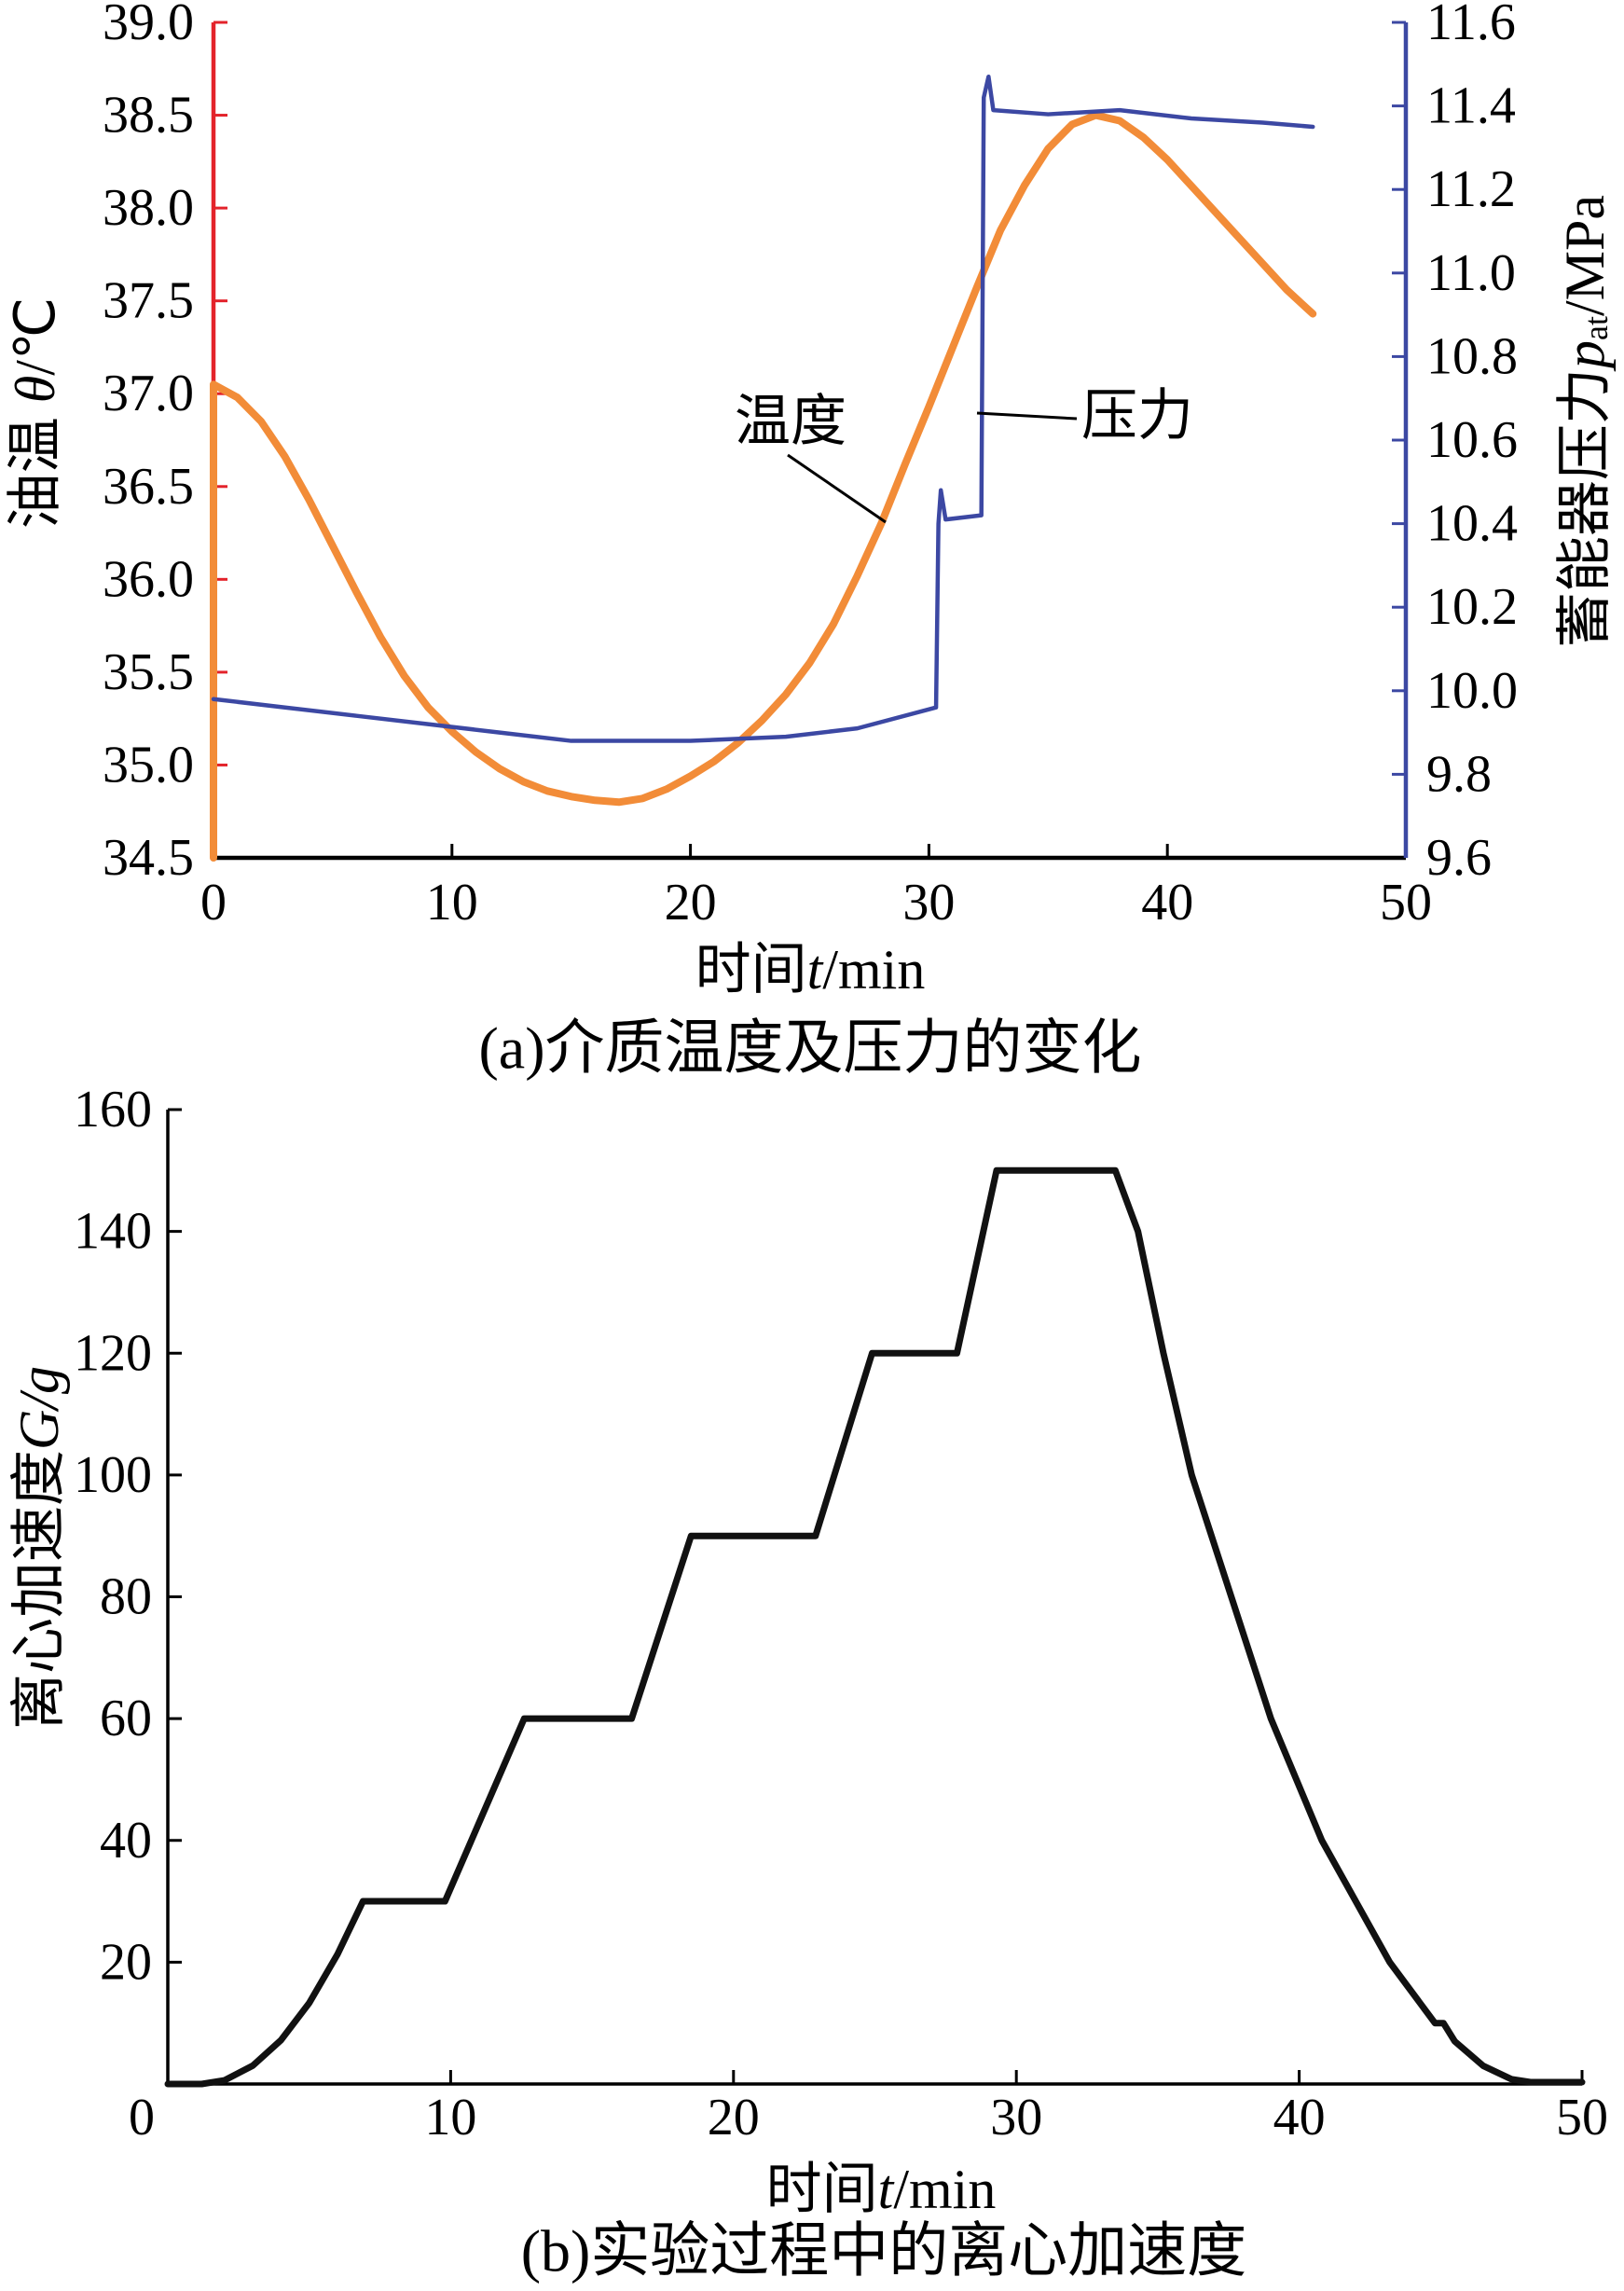 This screenshot has width=1624, height=2291. What do you see at coordinates (1471, 273) in the screenshot?
I see `right-y-tick-label: 11.0` at bounding box center [1471, 273].